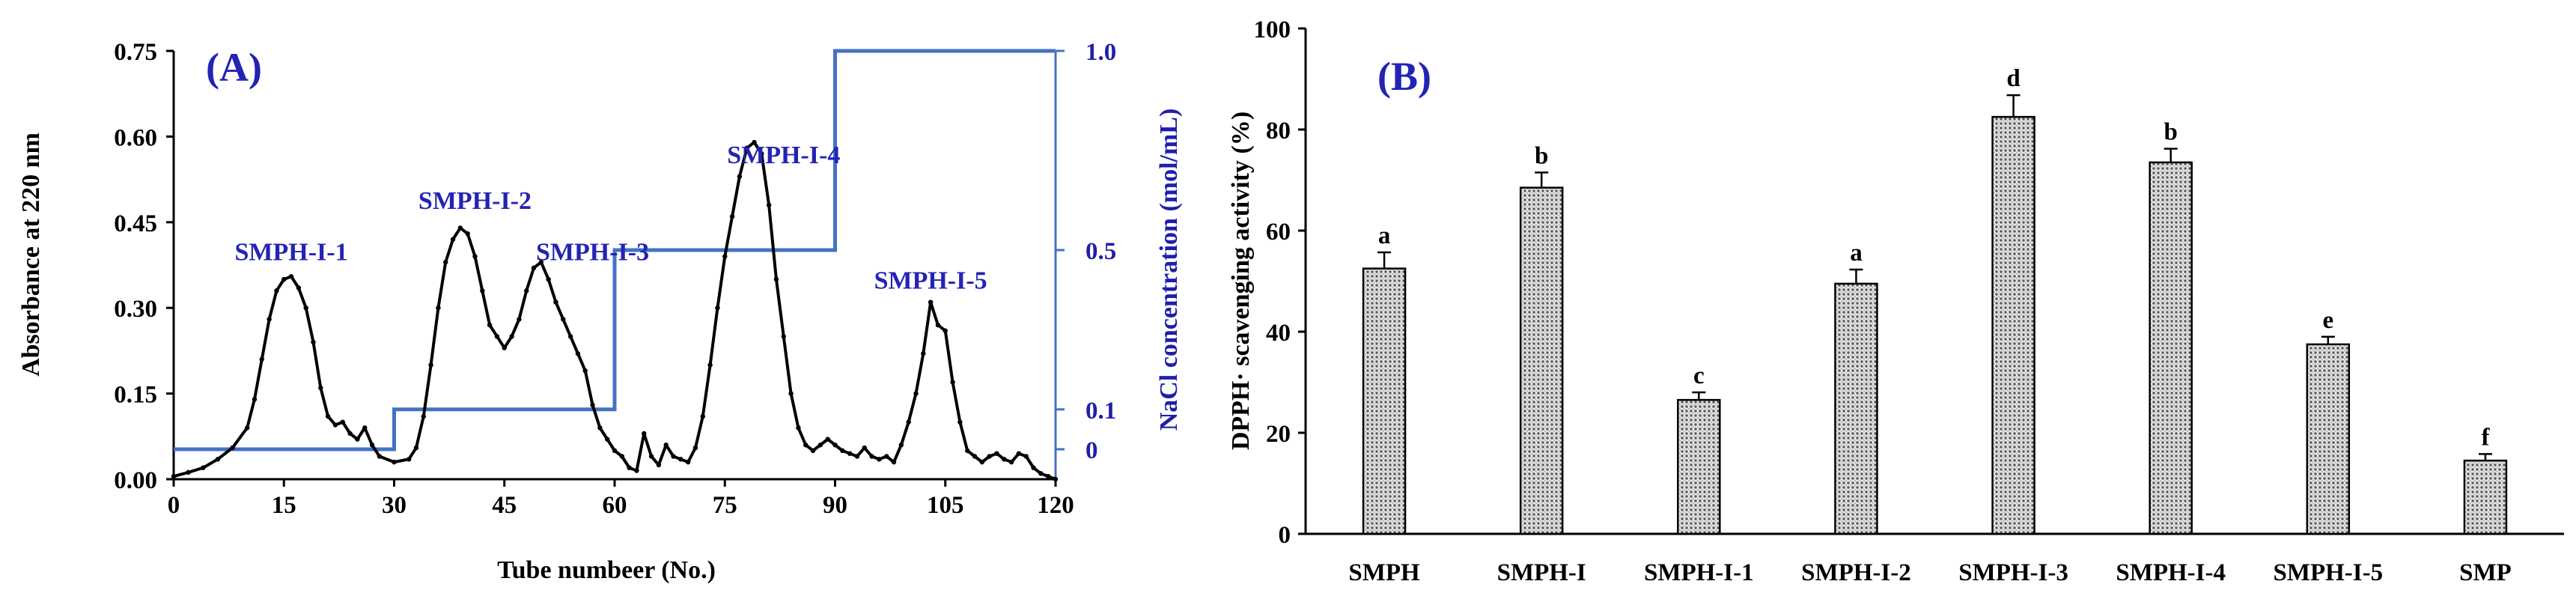 The width and height of the screenshot is (2576, 602). Describe the element at coordinates (2013, 78) in the screenshot. I see `panel-b-significance-letter: d` at that location.